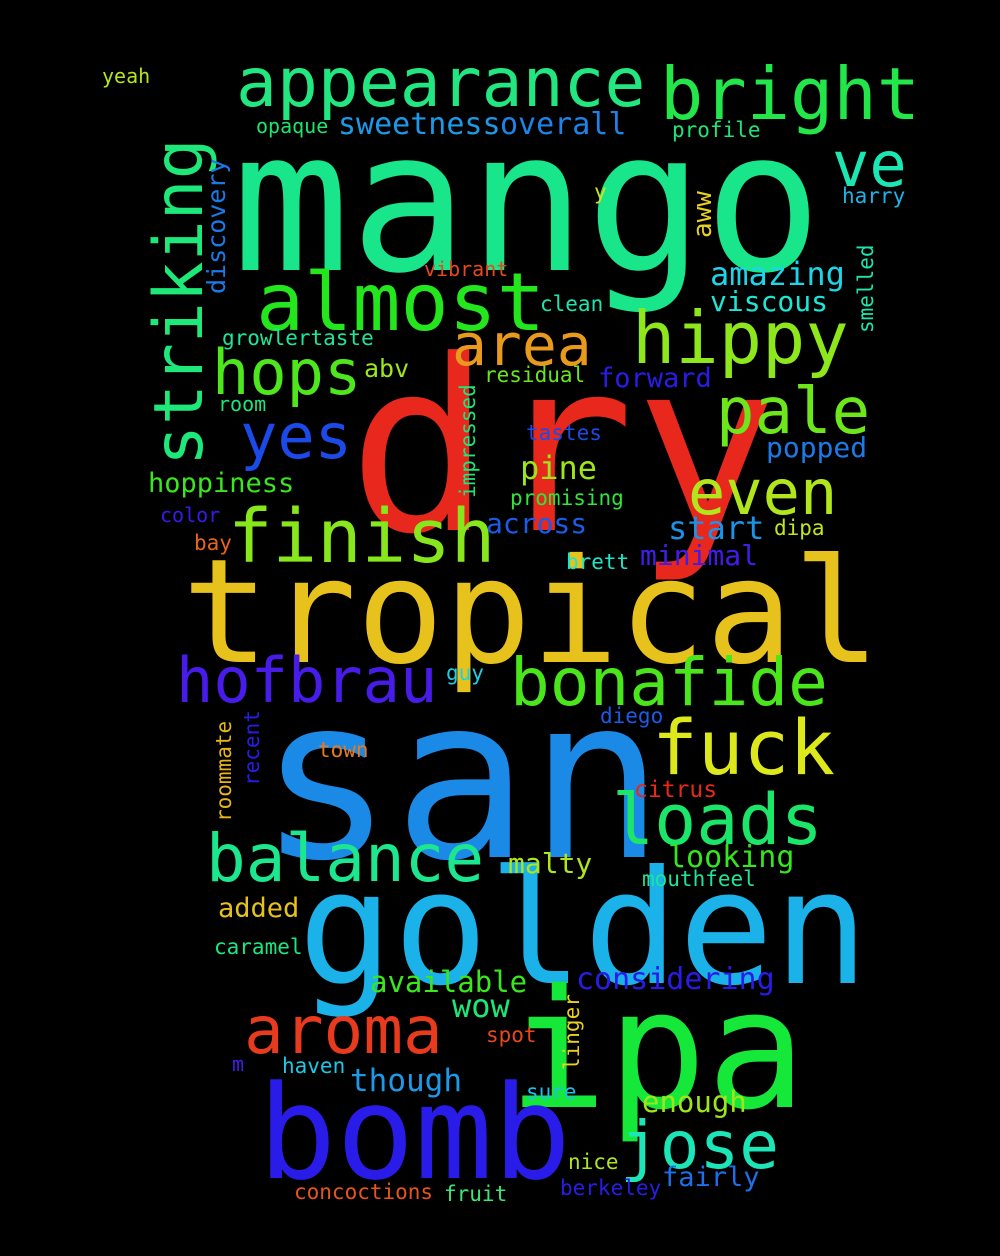 This screenshot has height=1256, width=1000. Describe the element at coordinates (699, 879) in the screenshot. I see `word-mouthfeel: mouthfeel` at that location.